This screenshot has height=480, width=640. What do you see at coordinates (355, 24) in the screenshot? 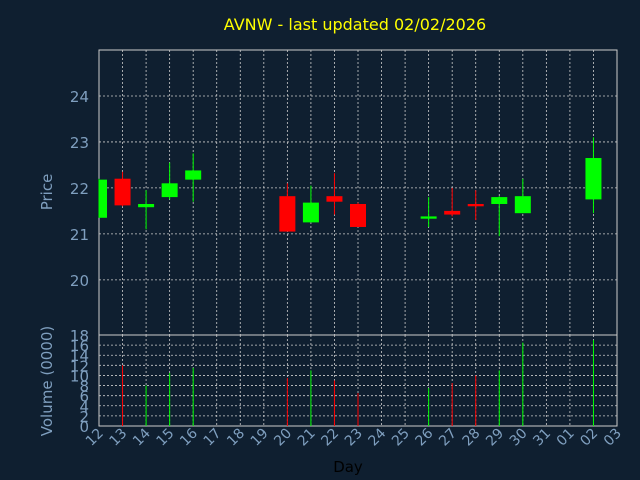
I see `chart-title: AVNW - last updated 02/02/2026` at bounding box center [355, 24].